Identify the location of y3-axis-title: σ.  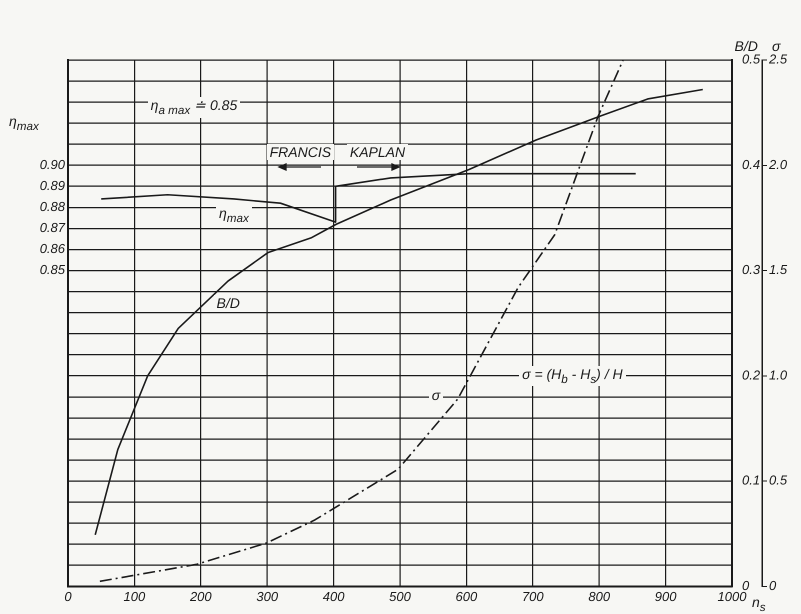
(776, 46).